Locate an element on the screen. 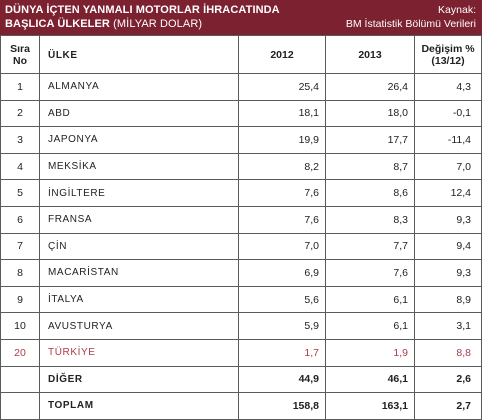 This screenshot has width=482, height=420. cell-change: 4,3 is located at coordinates (448, 87).